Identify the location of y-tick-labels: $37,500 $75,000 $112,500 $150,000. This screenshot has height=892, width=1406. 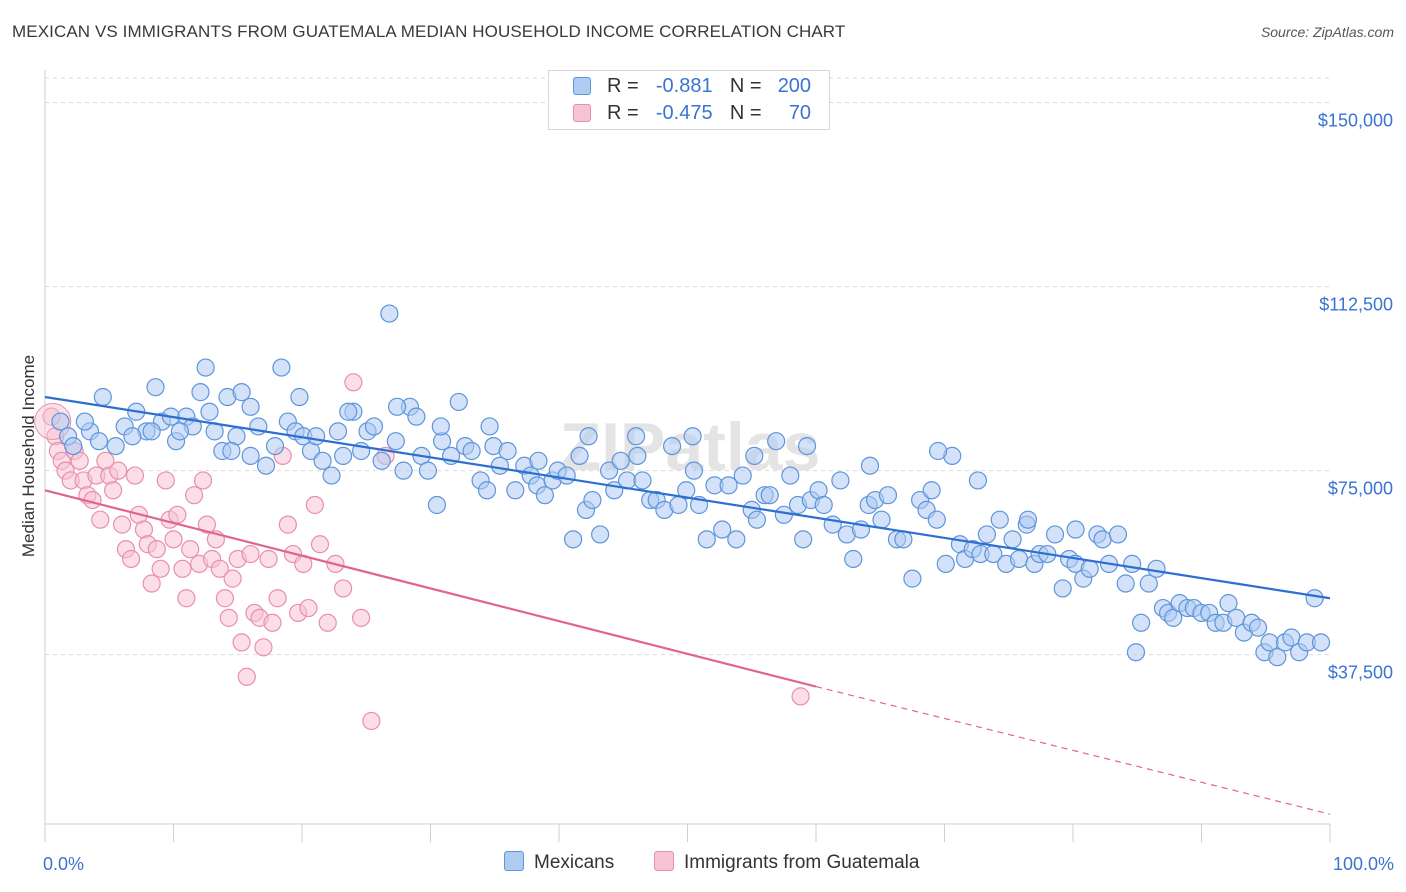
(1355, 397).